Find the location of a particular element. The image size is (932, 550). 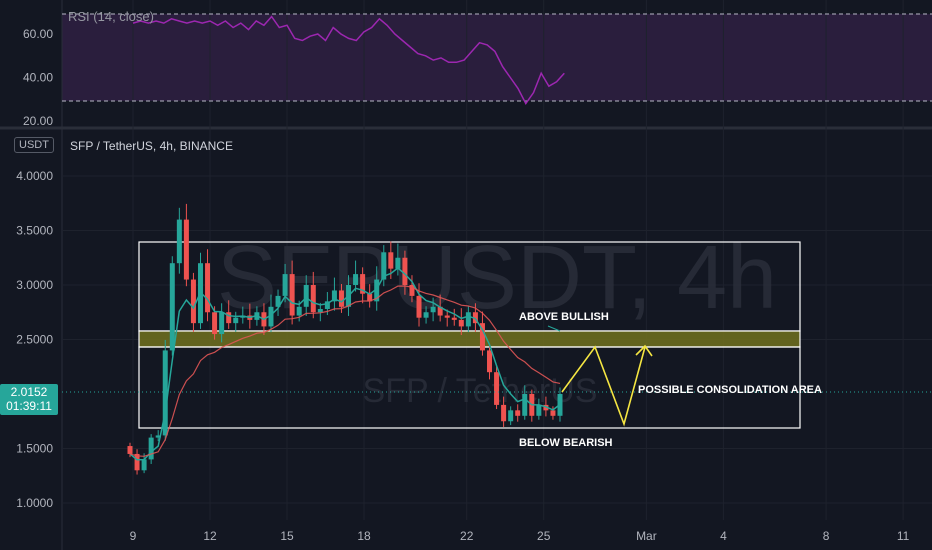

last-price-tag: 2.0152 01:39:11 is located at coordinates (29, 399).